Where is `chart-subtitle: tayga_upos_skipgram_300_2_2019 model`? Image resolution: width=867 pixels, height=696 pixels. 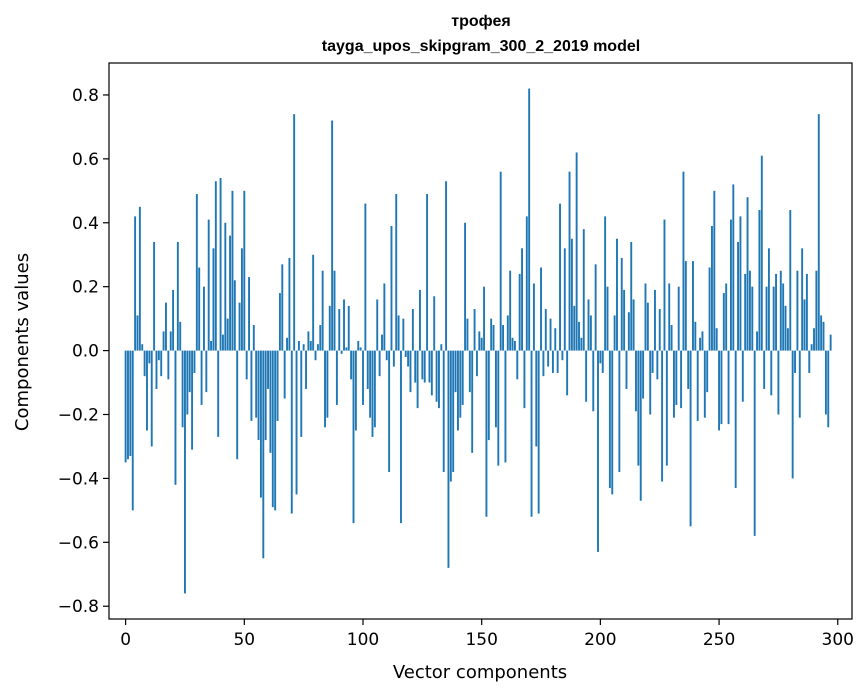 chart-subtitle: tayga_upos_skipgram_300_2_2019 model is located at coordinates (481, 46).